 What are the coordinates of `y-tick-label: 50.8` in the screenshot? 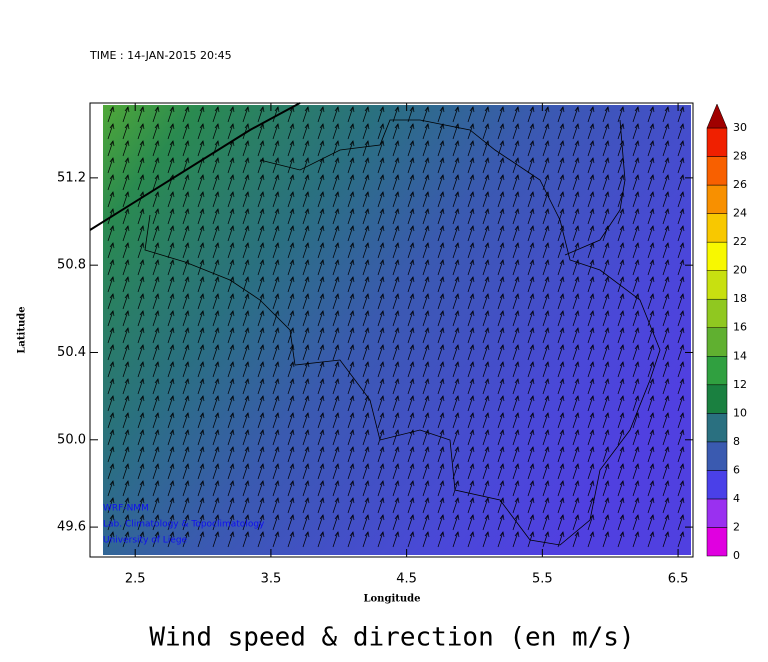 It's located at (71, 265).